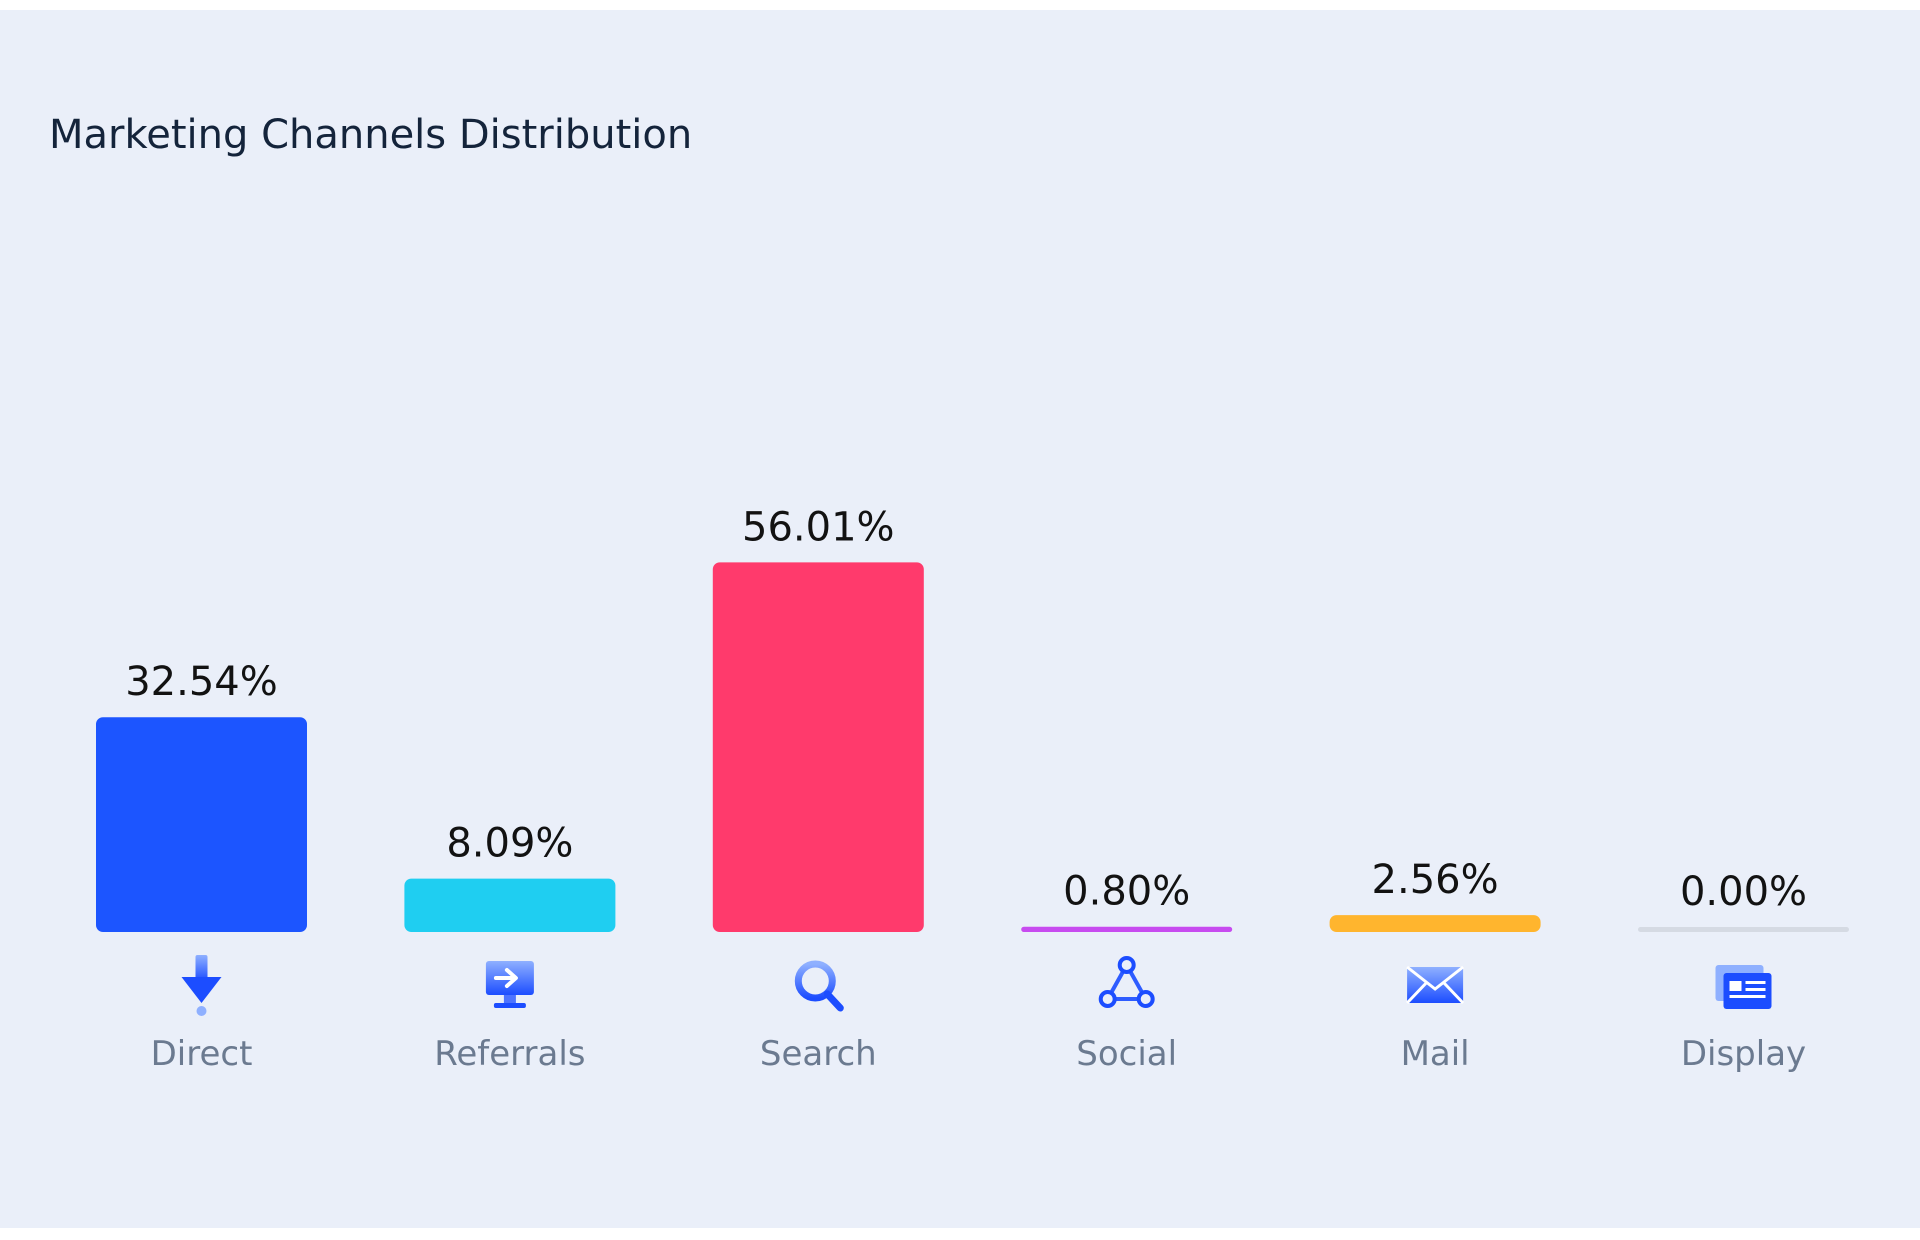 The height and width of the screenshot is (1240, 1920). What do you see at coordinates (819, 986) in the screenshot?
I see `search-icon` at bounding box center [819, 986].